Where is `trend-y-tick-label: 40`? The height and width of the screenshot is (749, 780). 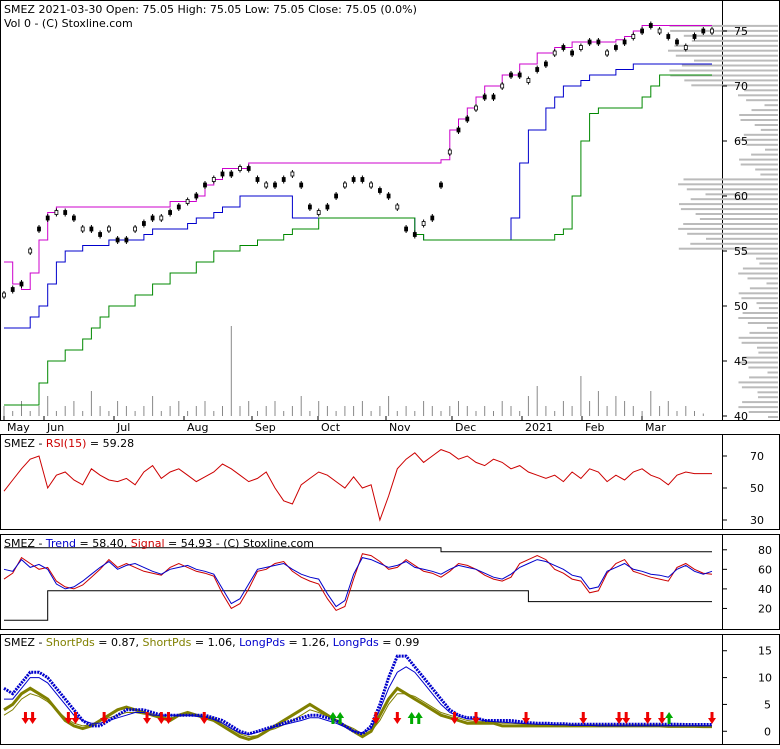
trend-y-tick-label: 40 is located at coordinates (765, 589).